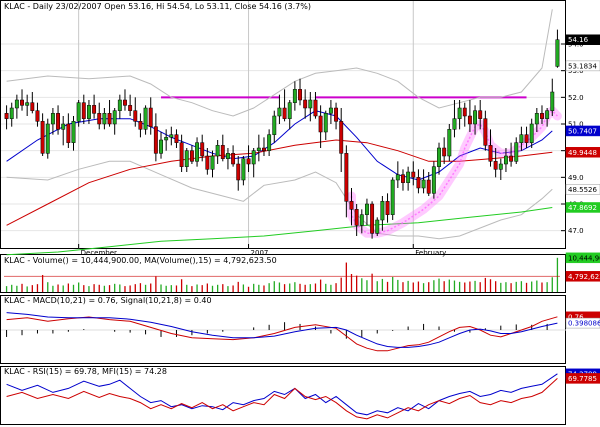 This screenshot has height=427, width=600. Describe the element at coordinates (279, 231) in the screenshot. I see `ma-line` at that location.